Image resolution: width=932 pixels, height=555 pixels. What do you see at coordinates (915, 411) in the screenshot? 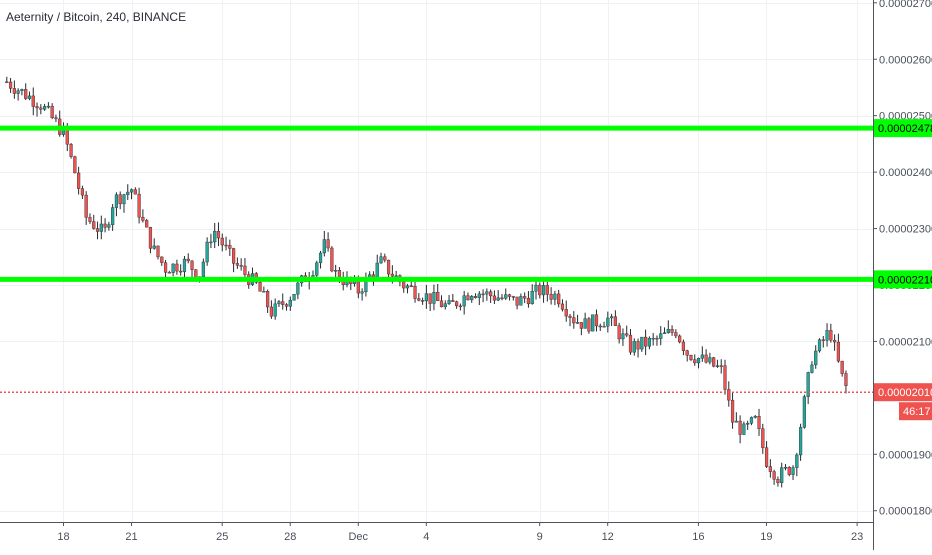
I see `countdown-badge` at bounding box center [915, 411].